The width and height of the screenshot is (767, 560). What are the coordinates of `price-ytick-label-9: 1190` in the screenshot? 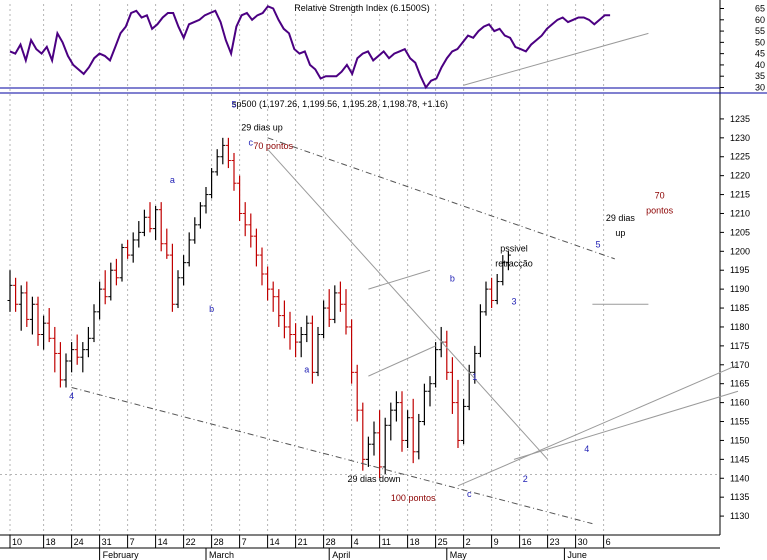 It's located at (739, 289).